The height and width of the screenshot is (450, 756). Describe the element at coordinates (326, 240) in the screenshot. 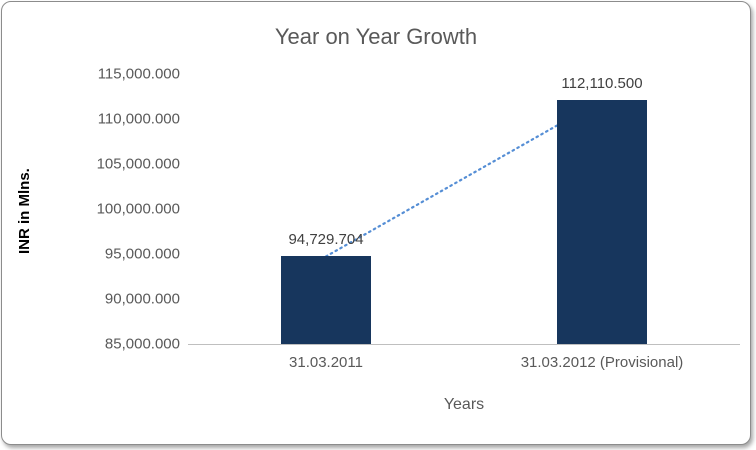

I see `bar-data-label: 94,729.704` at that location.